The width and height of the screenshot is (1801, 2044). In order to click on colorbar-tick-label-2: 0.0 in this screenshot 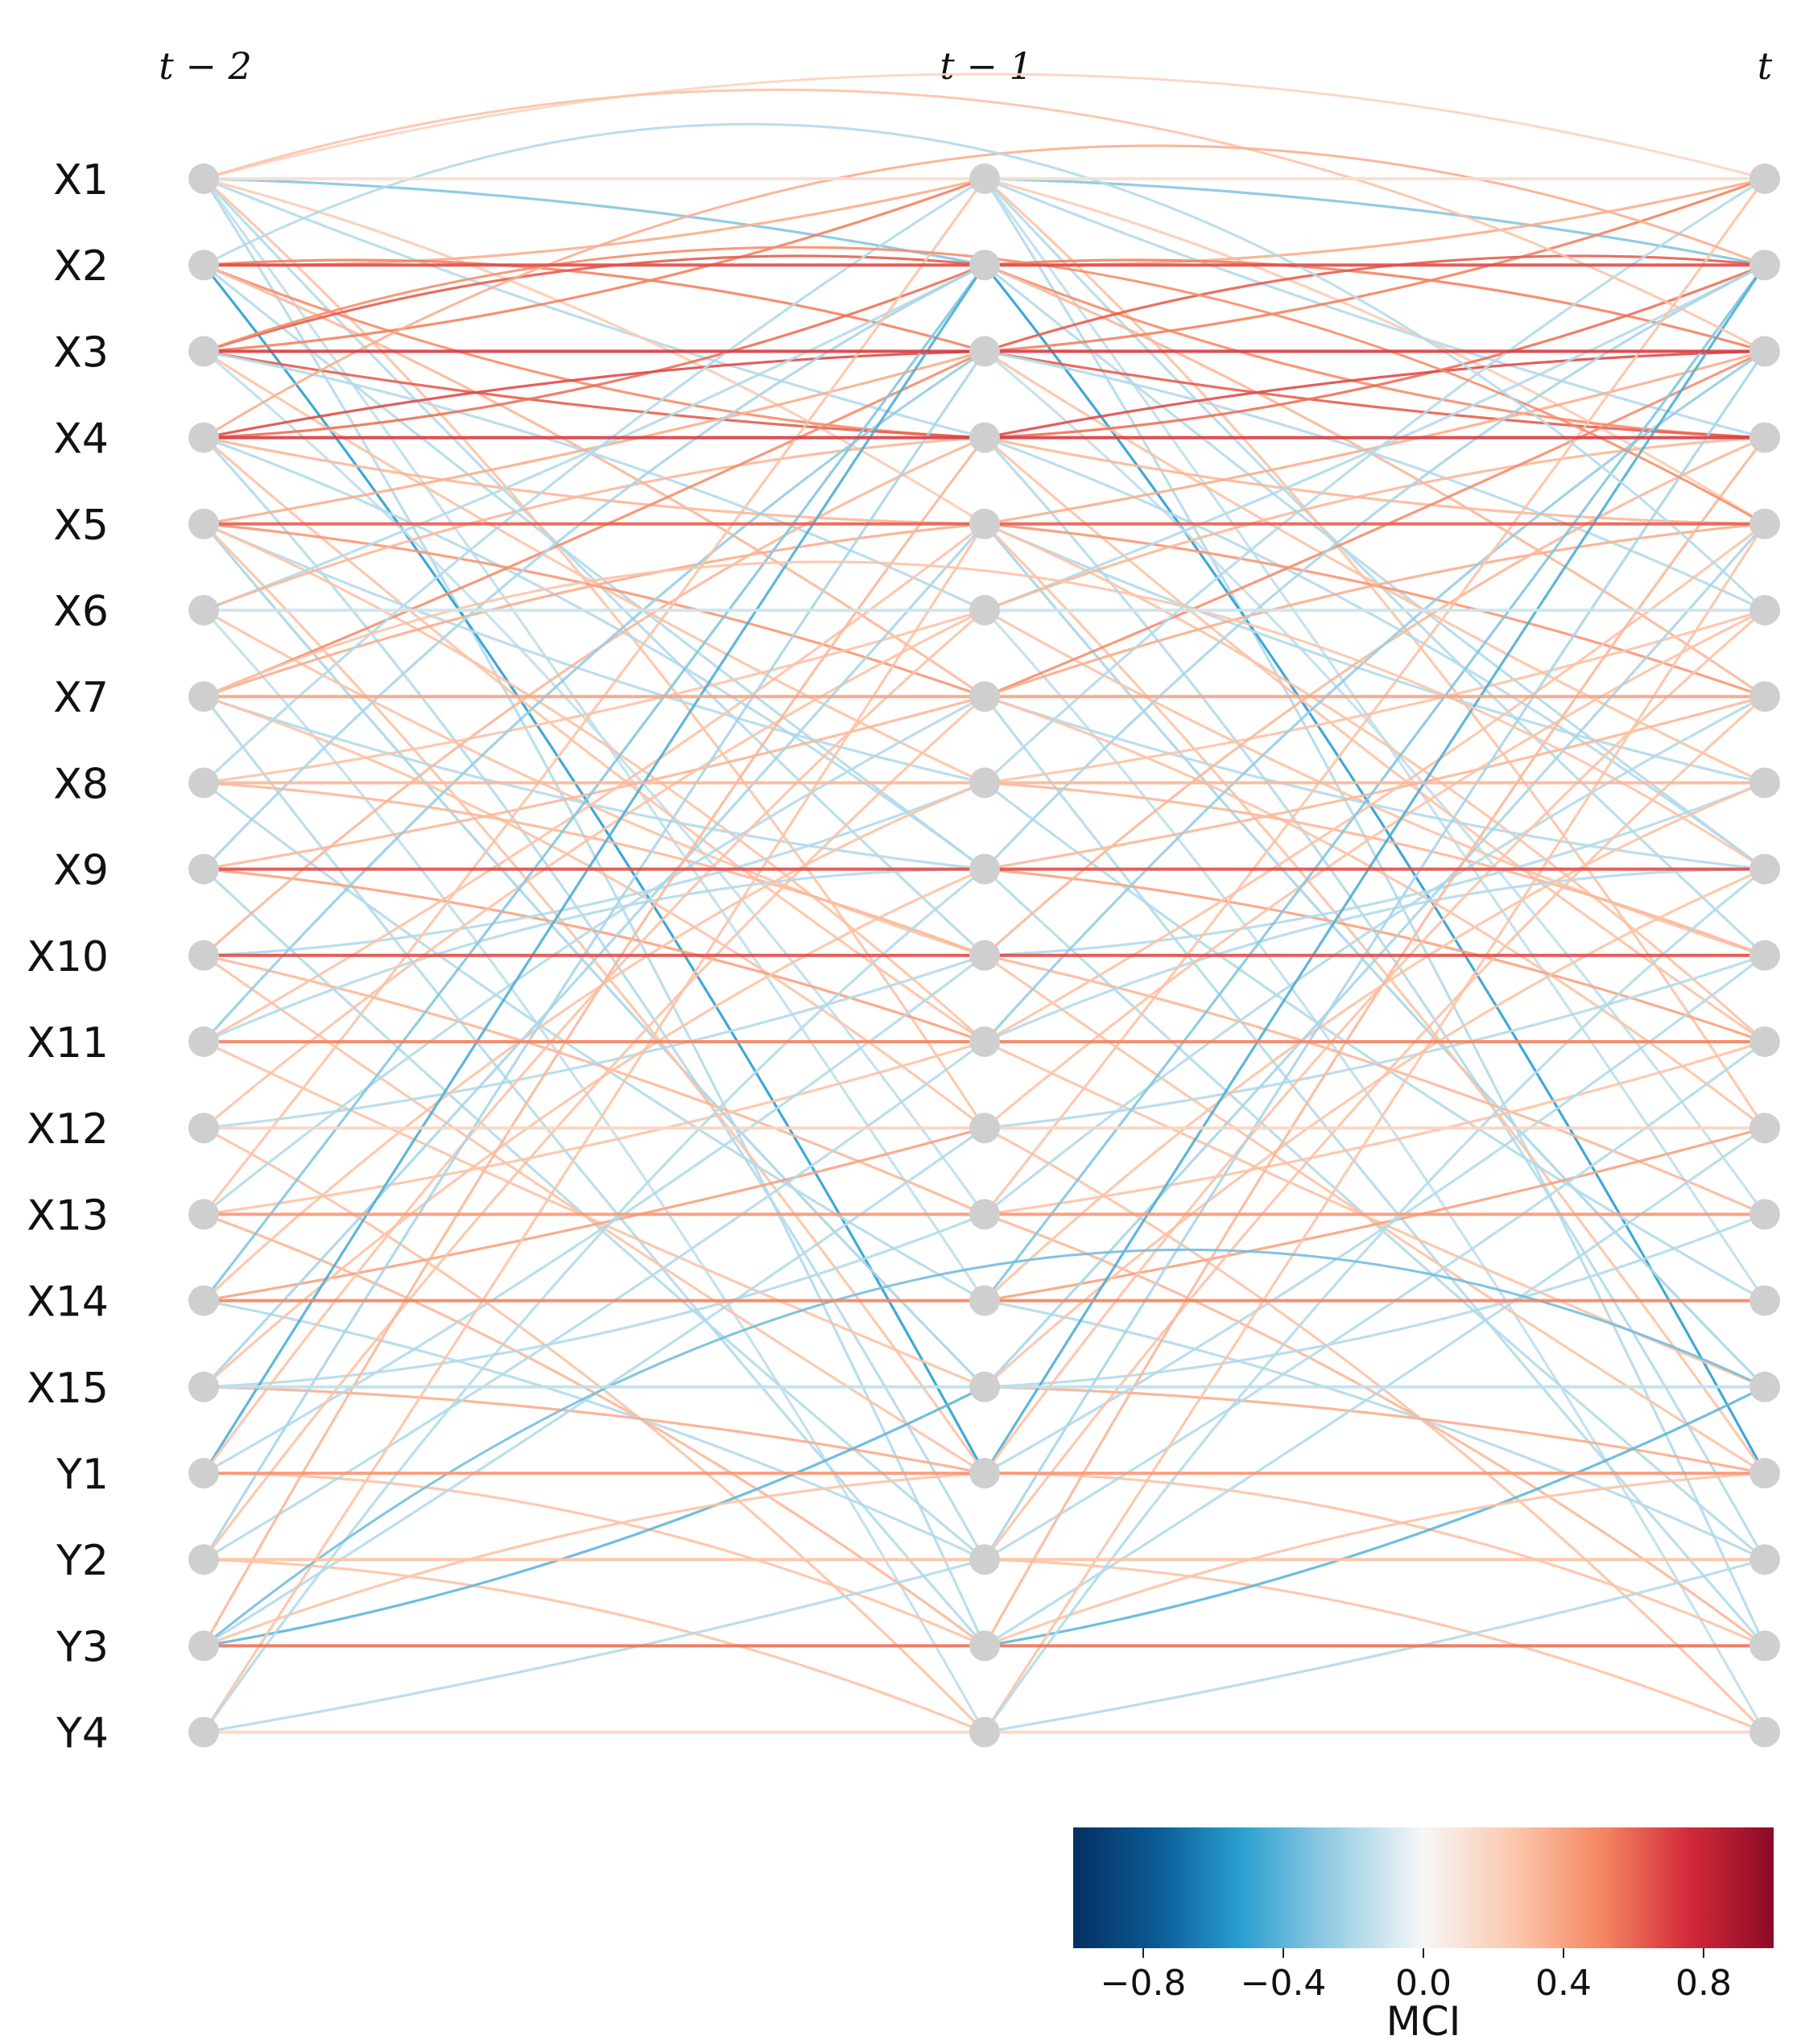, I will do `click(1424, 1983)`.